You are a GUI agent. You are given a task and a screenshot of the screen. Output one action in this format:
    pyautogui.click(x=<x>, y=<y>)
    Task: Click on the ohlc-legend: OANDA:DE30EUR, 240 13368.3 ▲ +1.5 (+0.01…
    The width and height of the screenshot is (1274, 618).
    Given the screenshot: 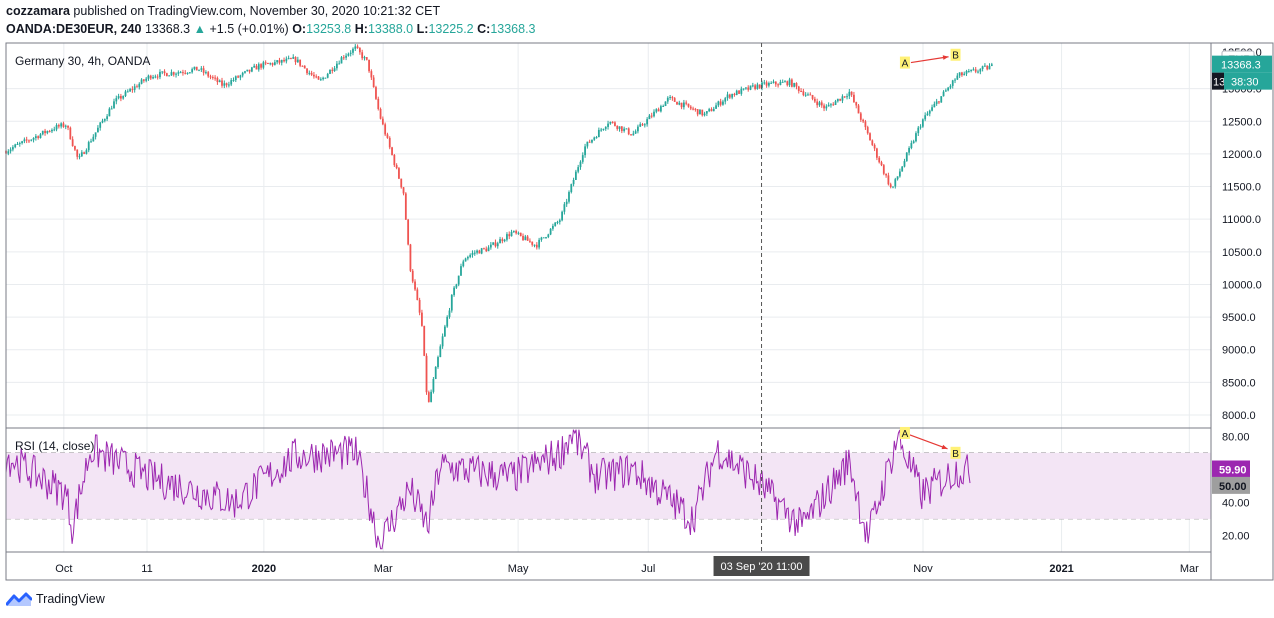 What is the action you would take?
    pyautogui.click(x=271, y=29)
    